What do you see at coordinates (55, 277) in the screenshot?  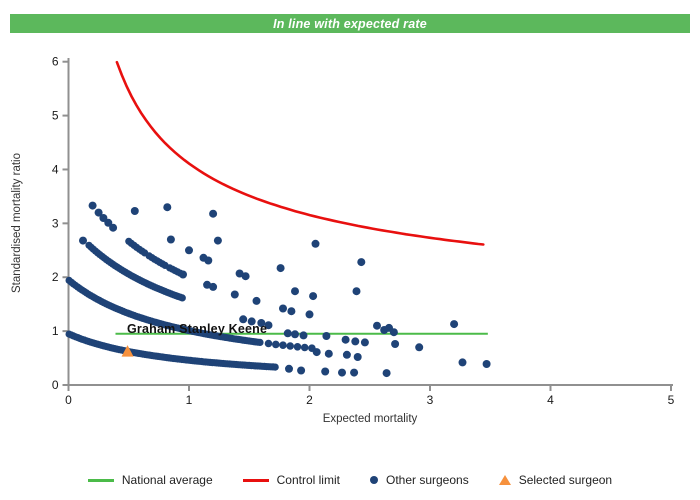 I see `y-axis-tick-label: 2` at bounding box center [55, 277].